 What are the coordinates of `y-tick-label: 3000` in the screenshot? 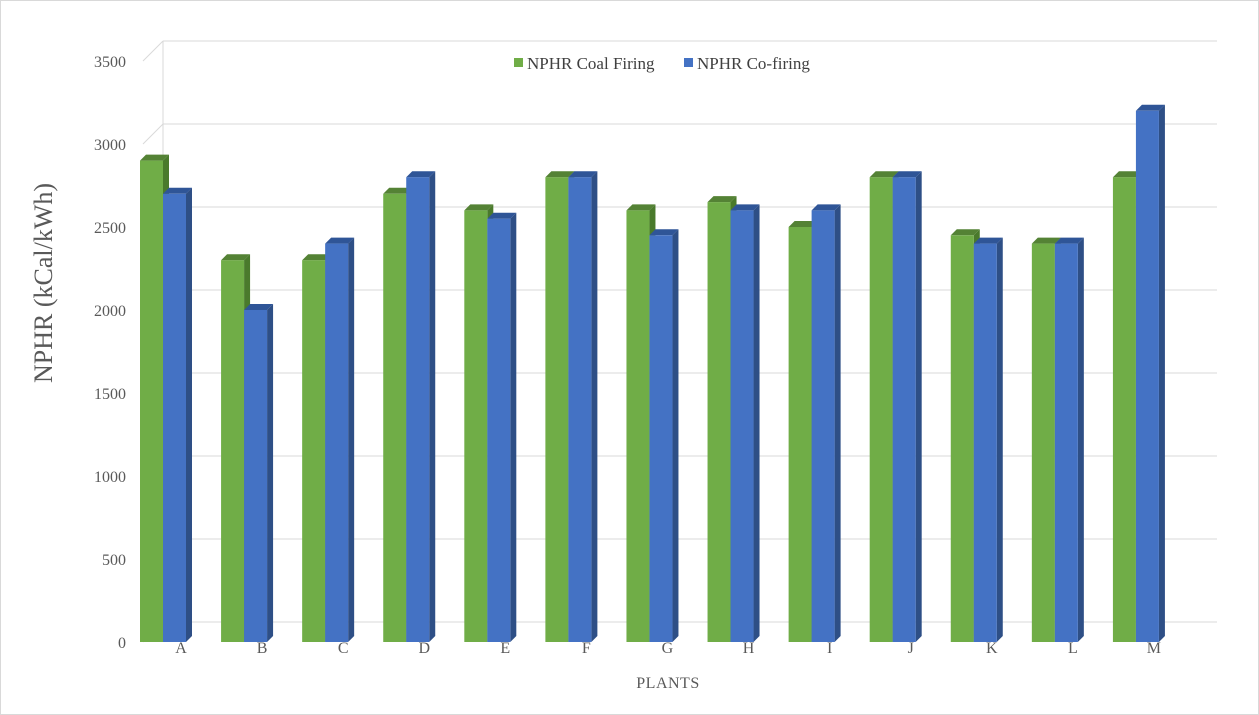 It's located at (110, 145).